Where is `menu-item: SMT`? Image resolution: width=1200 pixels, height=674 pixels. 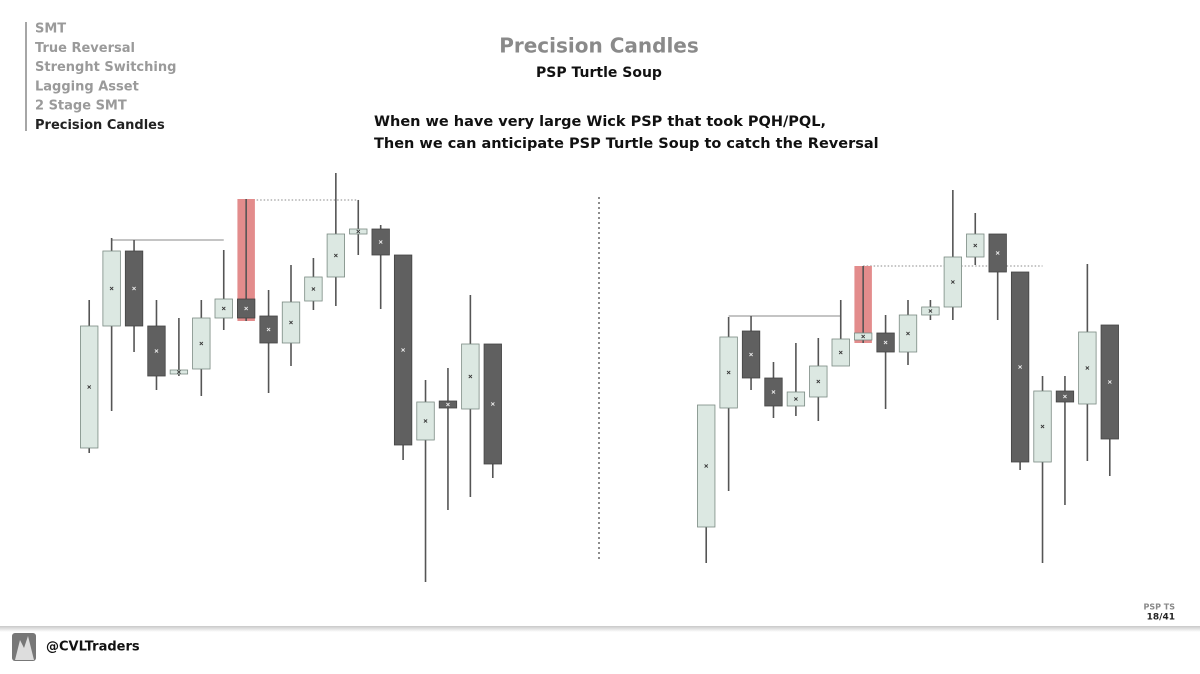 menu-item: SMT is located at coordinates (50, 29).